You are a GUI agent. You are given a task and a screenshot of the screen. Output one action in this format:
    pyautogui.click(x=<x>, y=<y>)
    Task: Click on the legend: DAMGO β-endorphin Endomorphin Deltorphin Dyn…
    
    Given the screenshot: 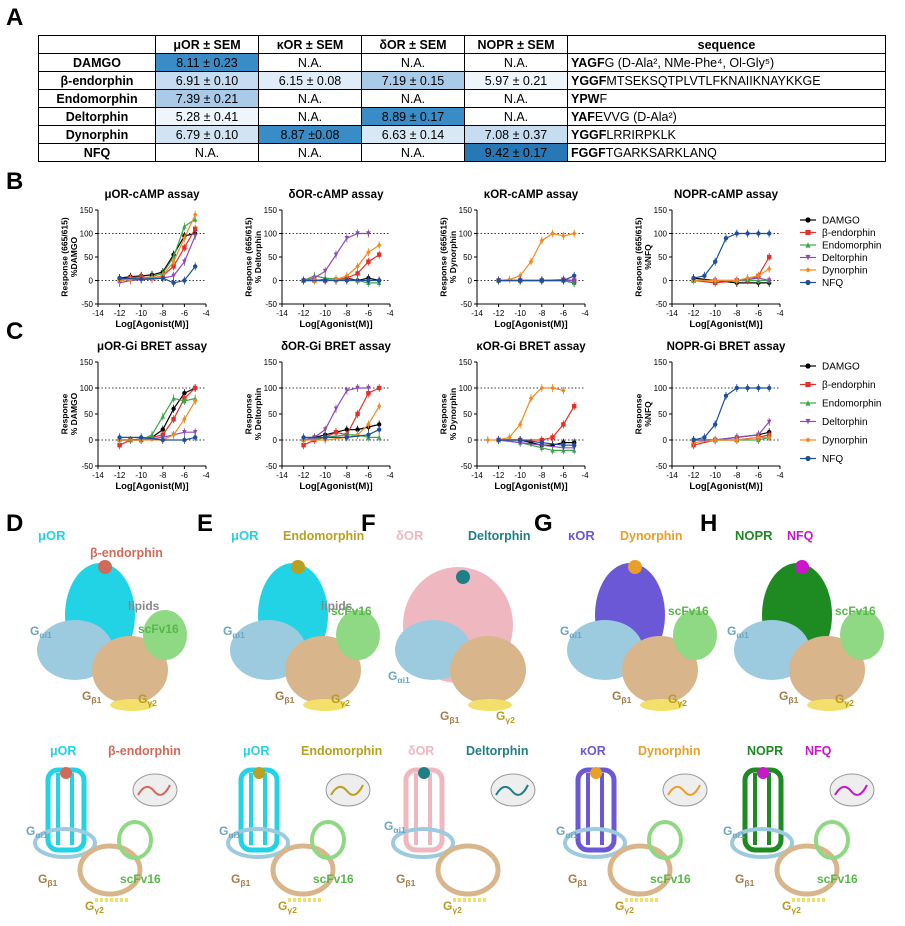 What is the action you would take?
    pyautogui.click(x=840, y=413)
    